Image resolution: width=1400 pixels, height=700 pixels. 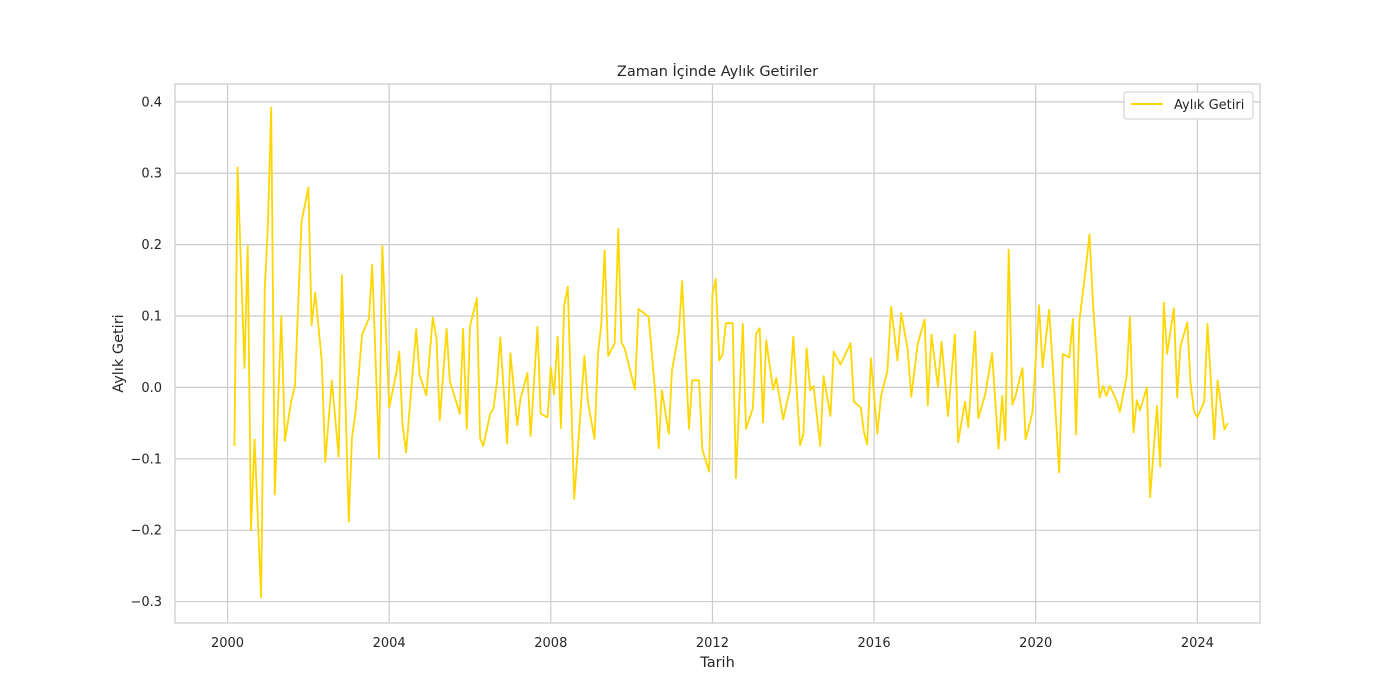 I want to click on y-tick-label: −0.3, so click(x=146, y=602).